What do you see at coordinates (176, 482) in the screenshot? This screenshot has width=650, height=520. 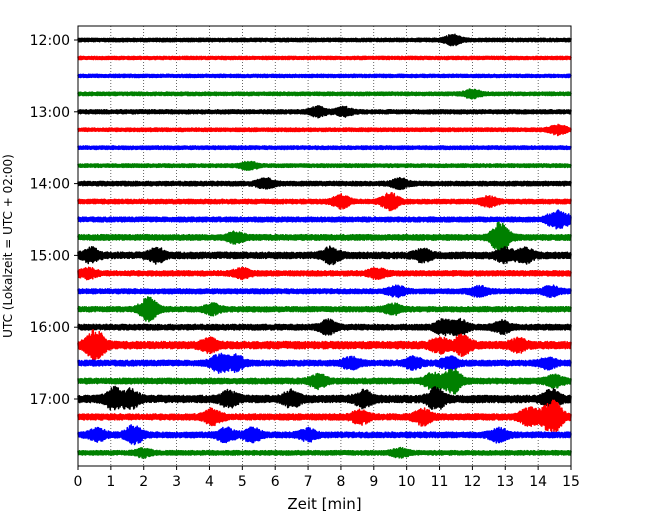 I see `x-tick-label: 3` at bounding box center [176, 482].